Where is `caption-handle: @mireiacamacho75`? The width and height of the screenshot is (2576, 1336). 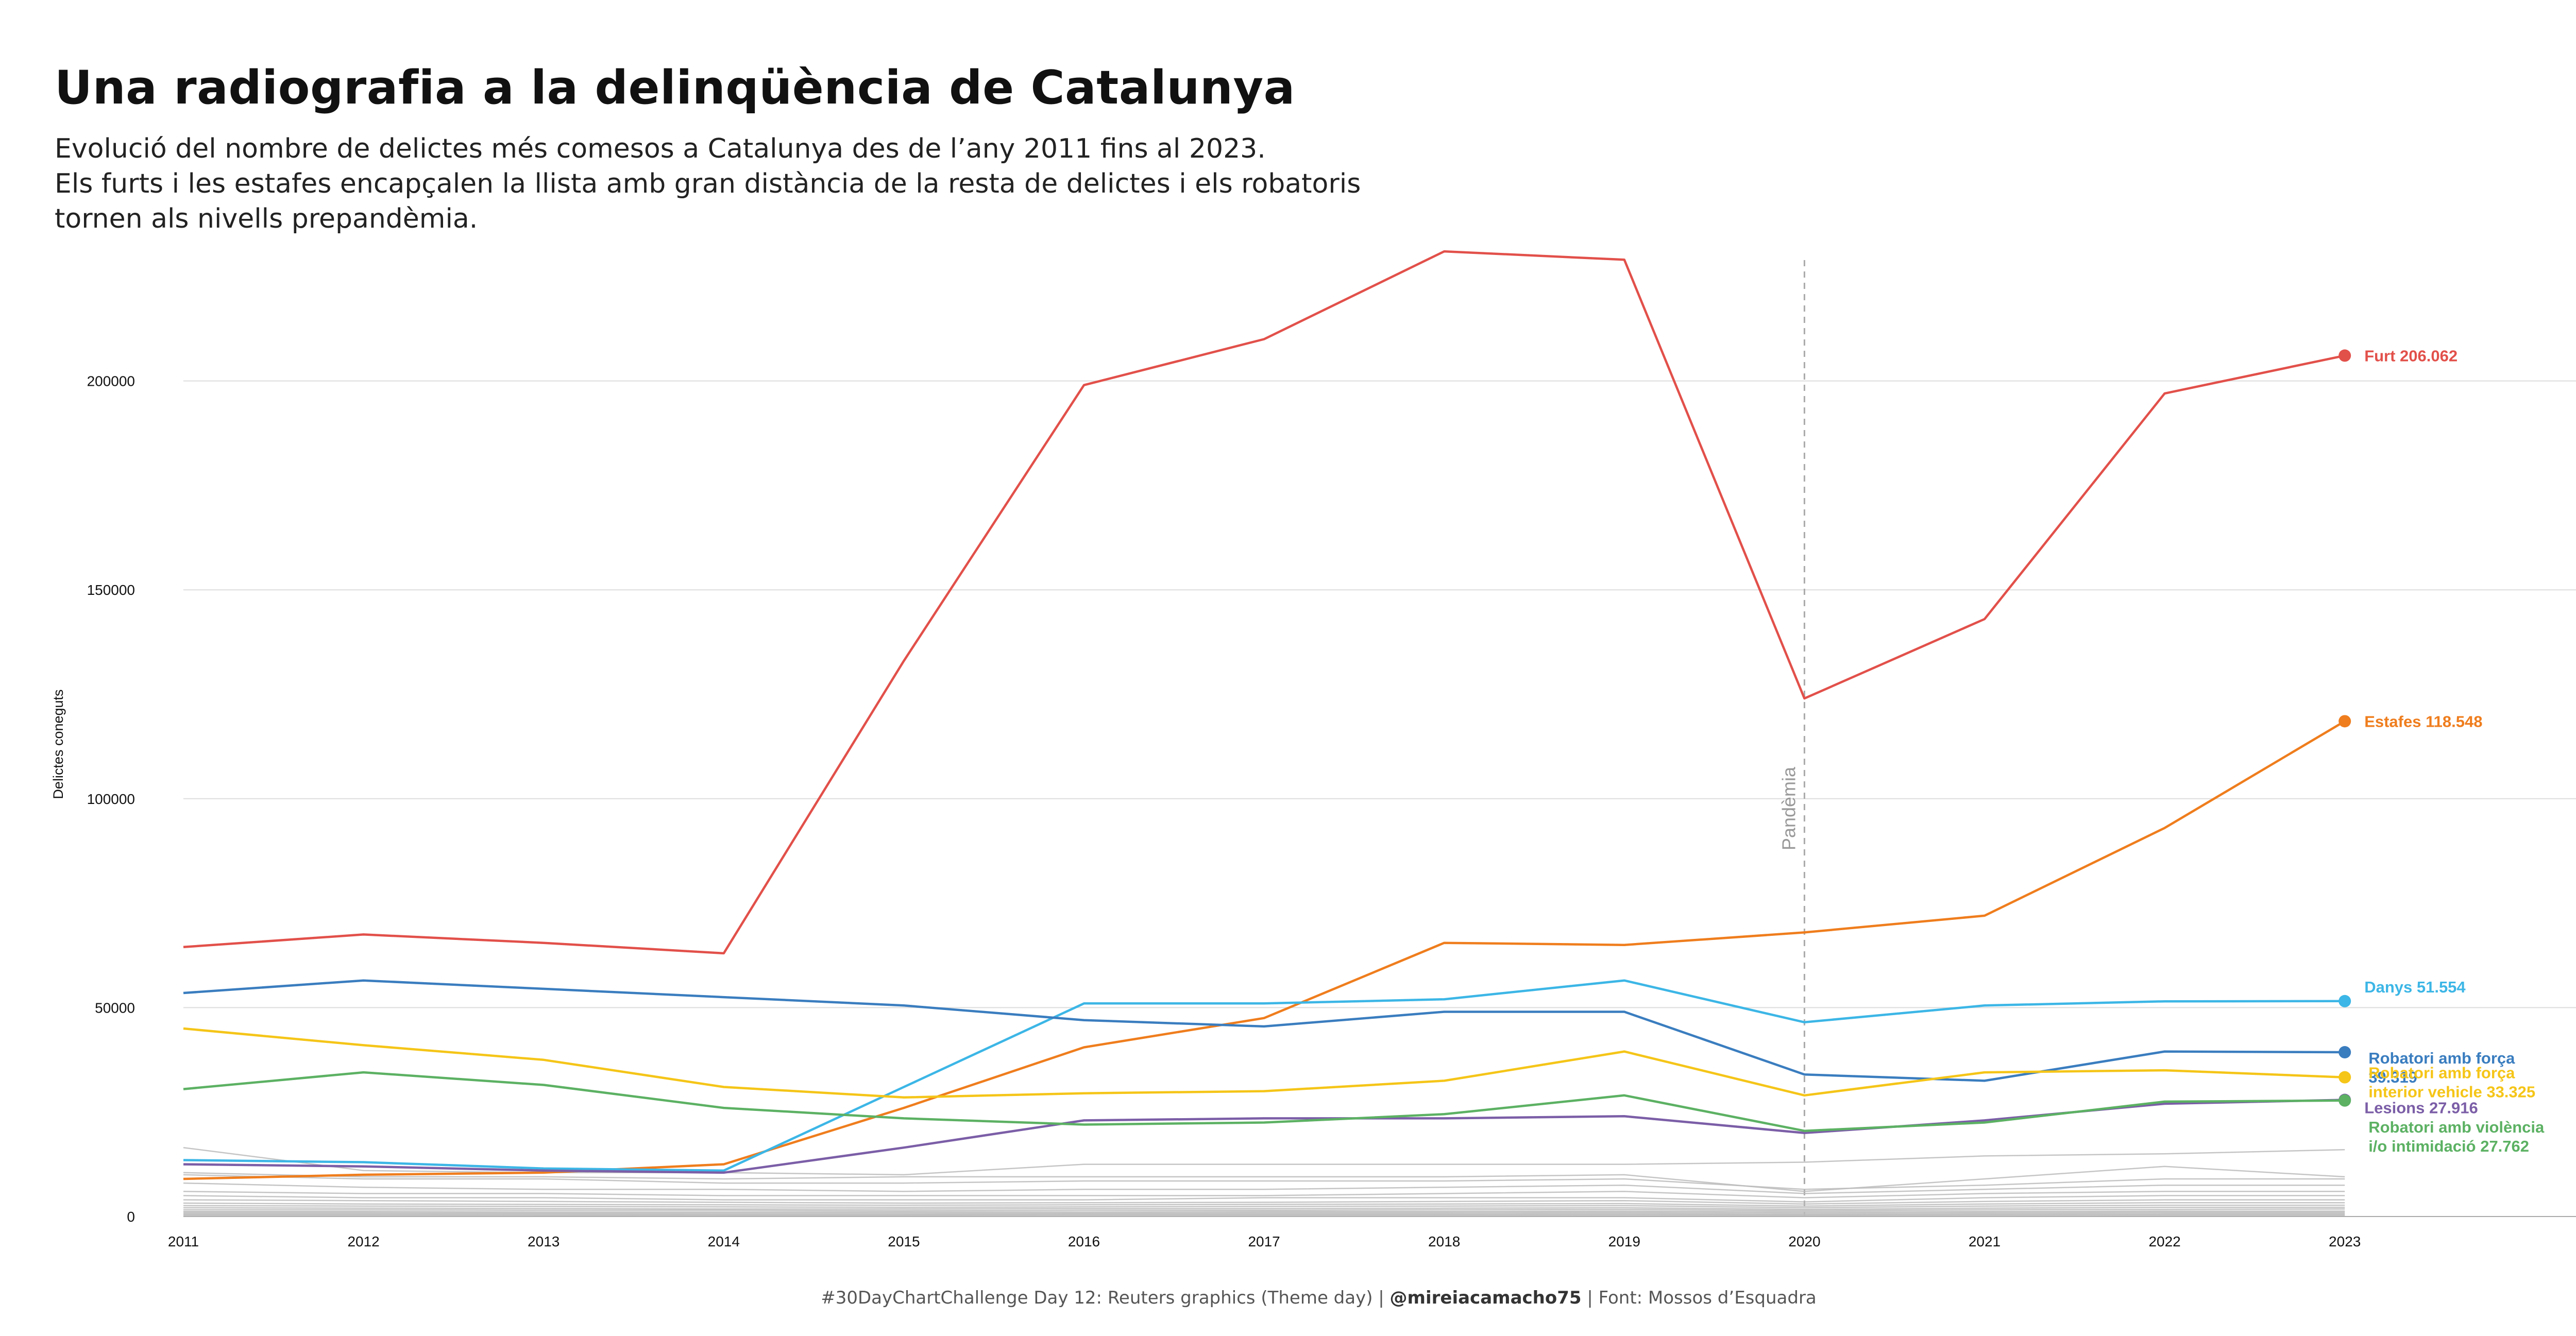 caption-handle: @mireiacamacho75 is located at coordinates (1485, 1298).